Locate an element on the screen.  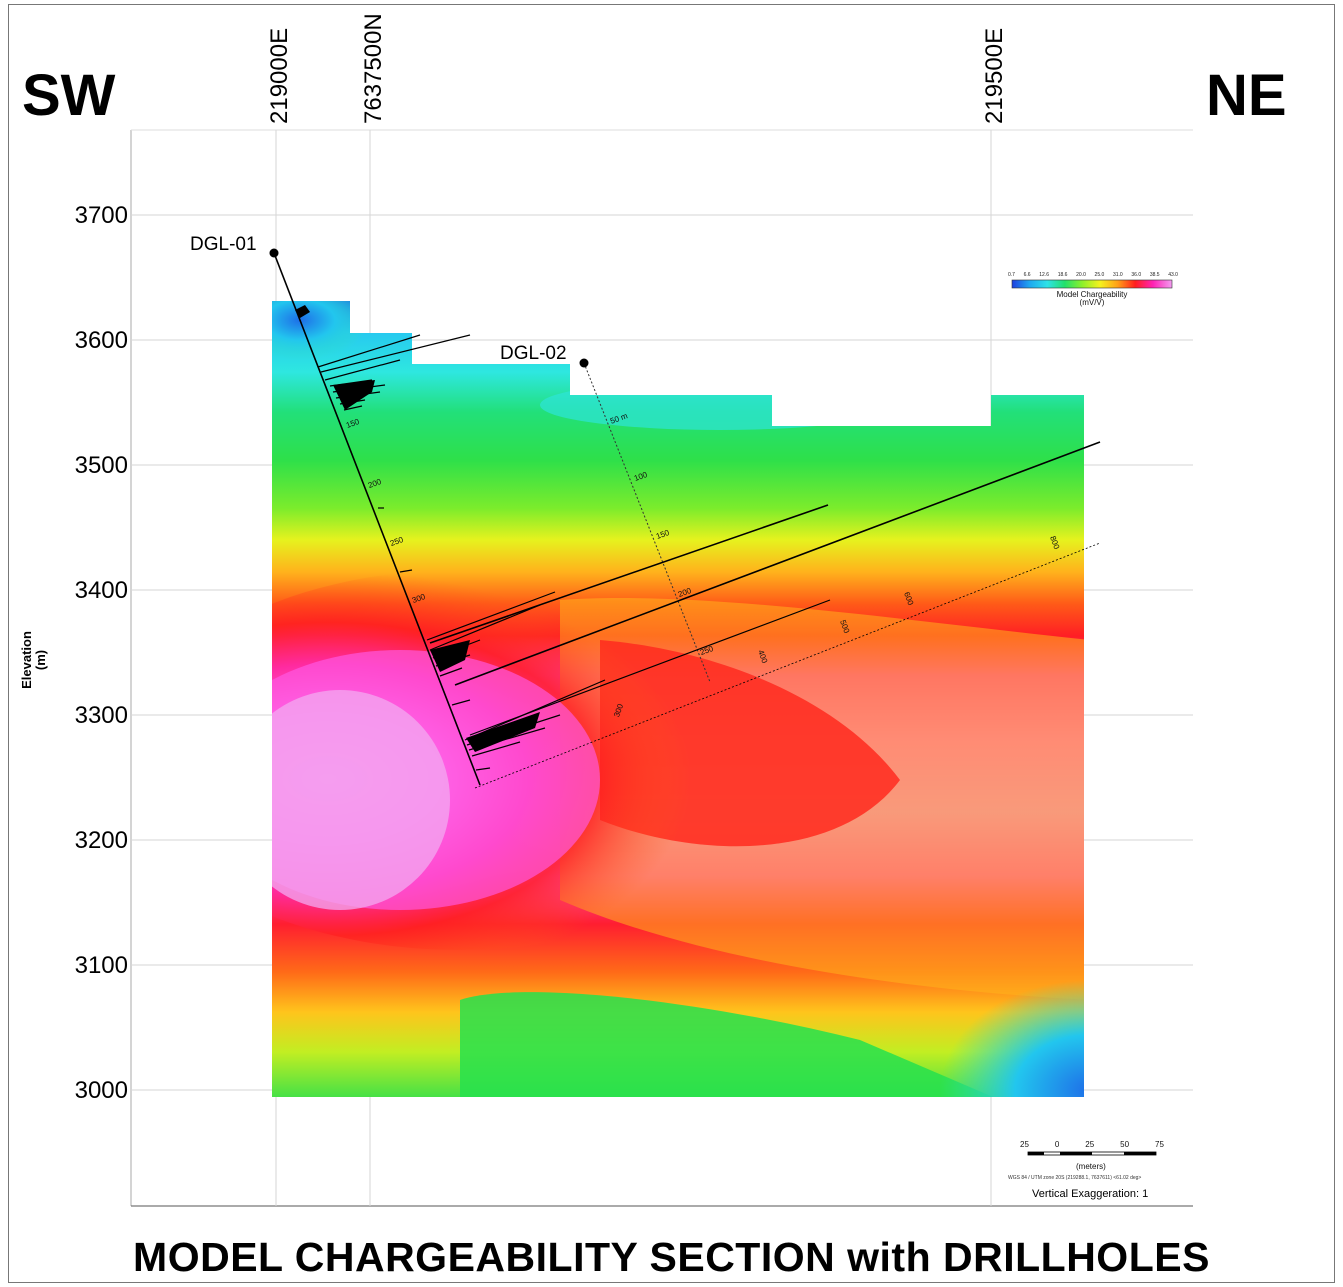
y-tick-3200: 3200 is located at coordinates (101, 840).